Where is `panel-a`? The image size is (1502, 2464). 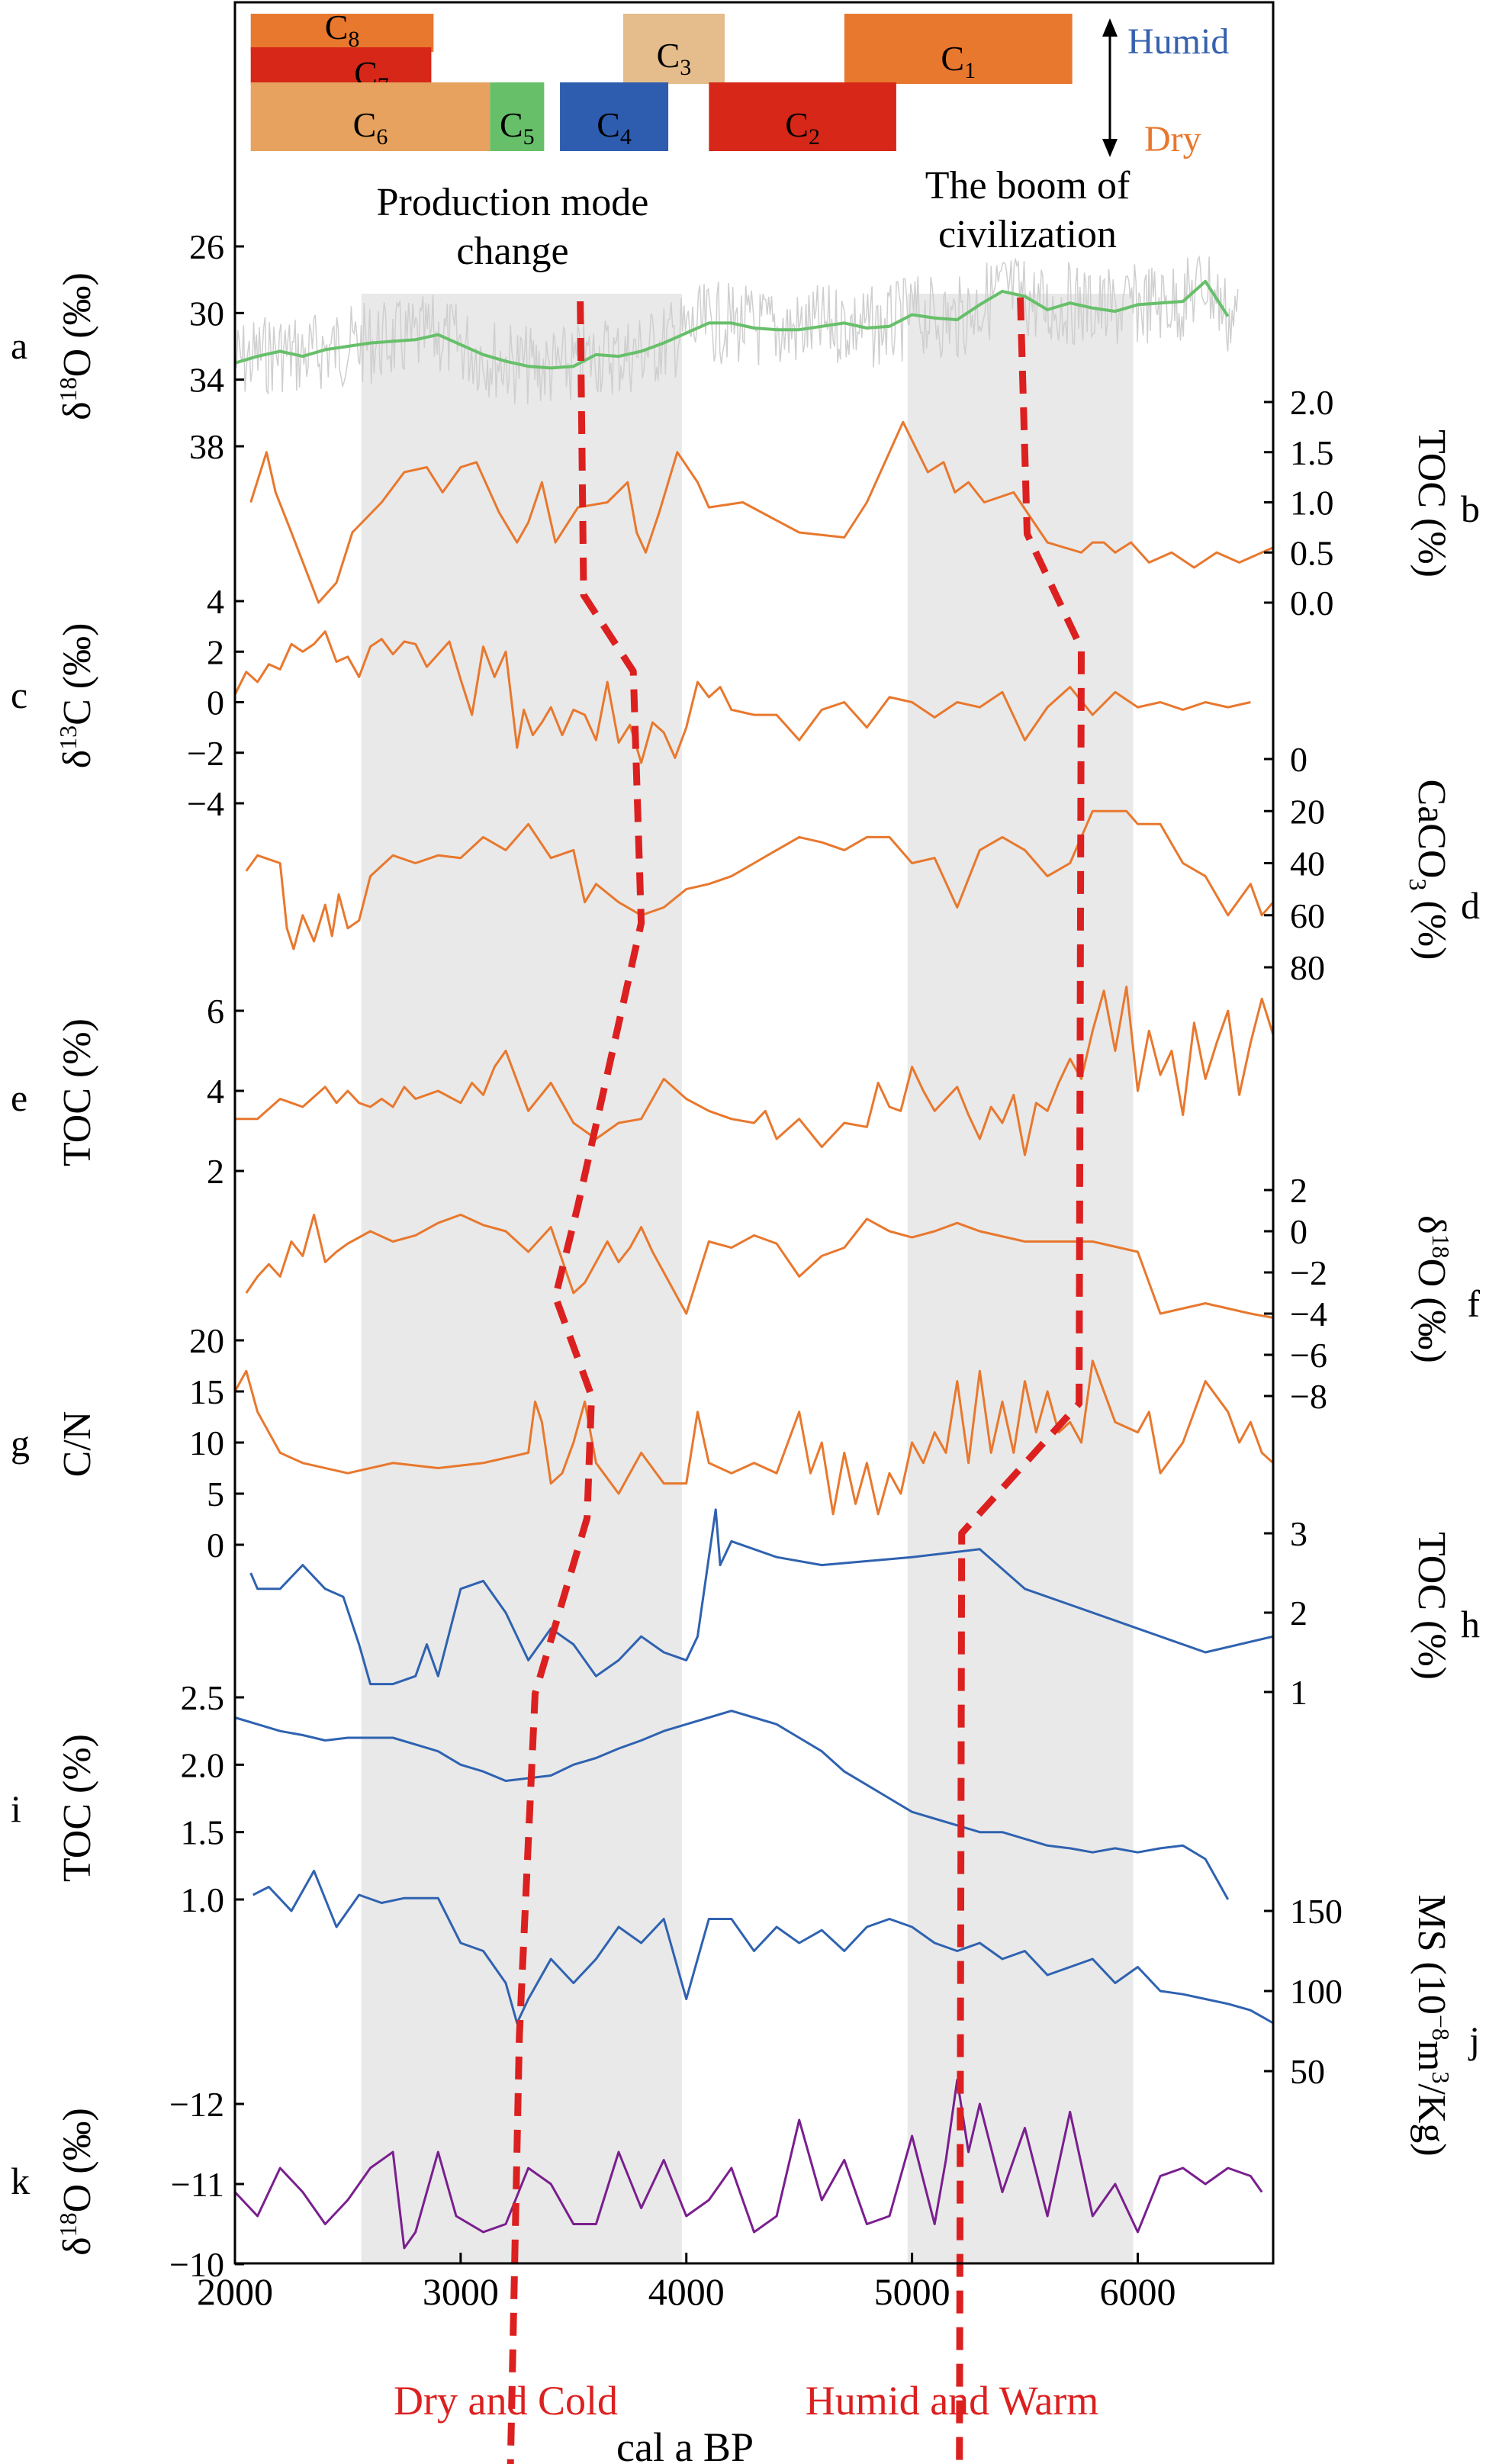
panel-a is located at coordinates (736, 330).